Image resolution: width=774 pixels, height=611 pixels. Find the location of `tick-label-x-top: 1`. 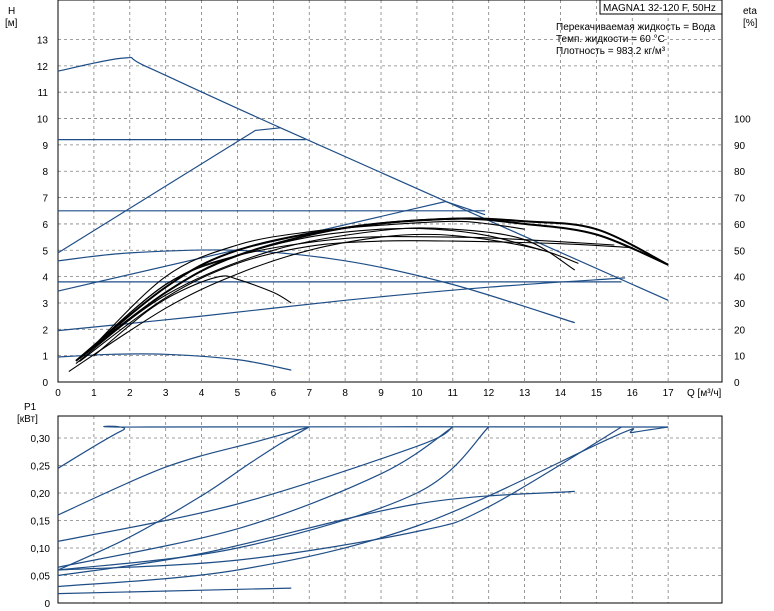

tick-label-x-top: 1 is located at coordinates (94, 393).